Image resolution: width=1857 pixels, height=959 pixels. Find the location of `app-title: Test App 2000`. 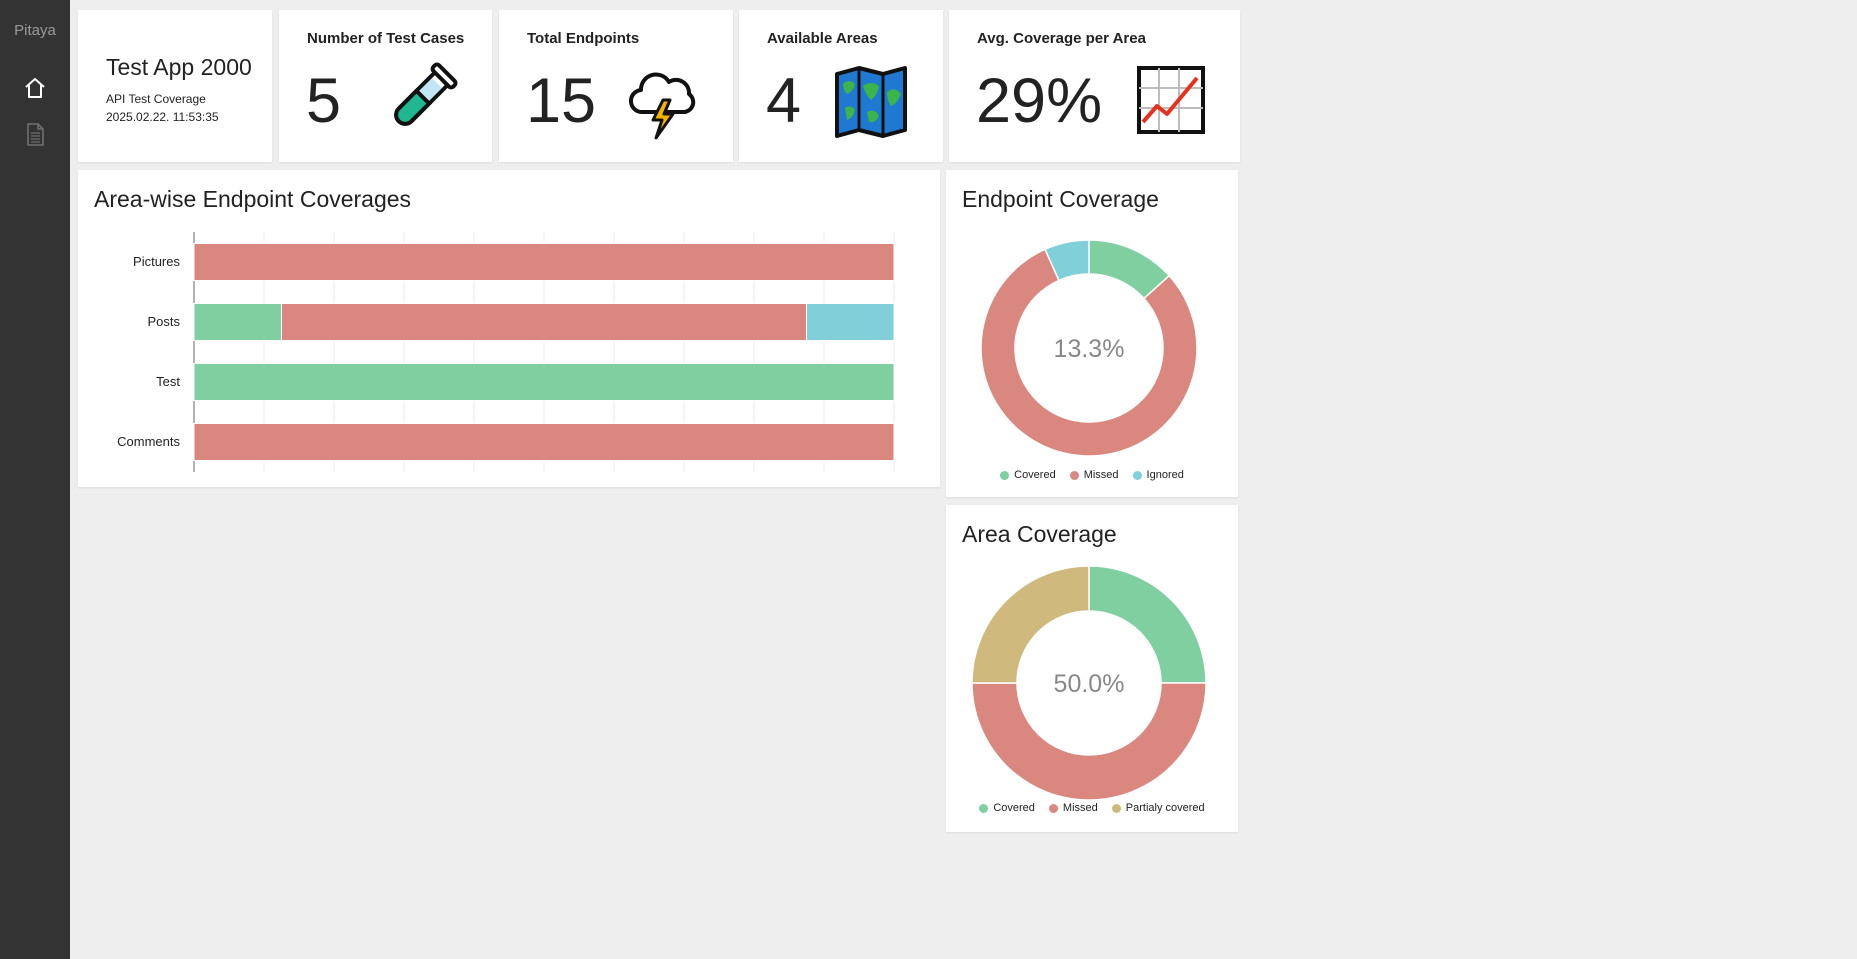

app-title: Test App 2000 is located at coordinates (179, 67).